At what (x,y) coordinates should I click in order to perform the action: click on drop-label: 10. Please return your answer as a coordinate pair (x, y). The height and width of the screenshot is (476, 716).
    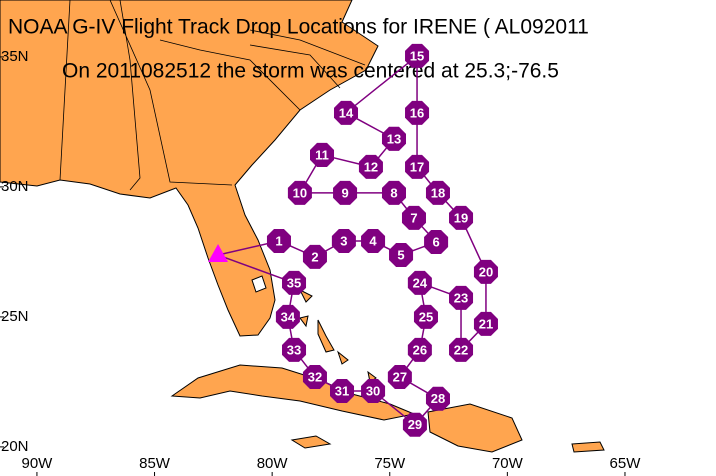
    Looking at the image, I should click on (300, 192).